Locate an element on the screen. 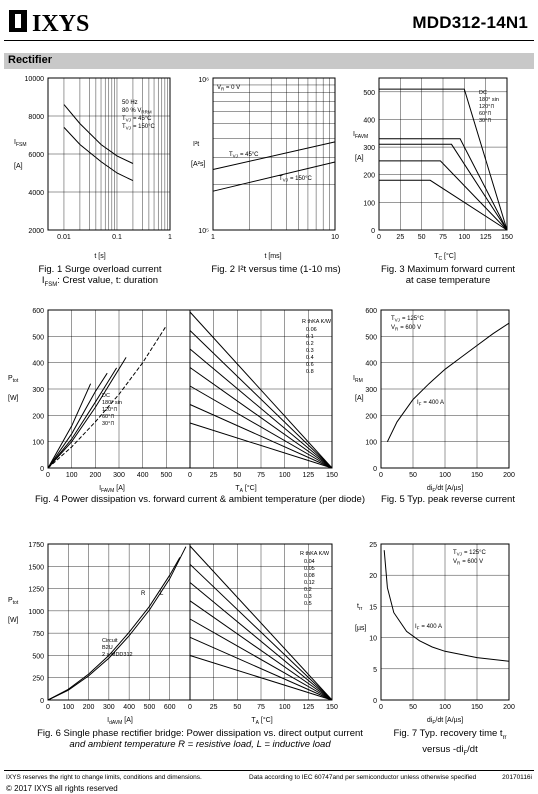  fig6-ytick: 1000 is located at coordinates (36, 612).